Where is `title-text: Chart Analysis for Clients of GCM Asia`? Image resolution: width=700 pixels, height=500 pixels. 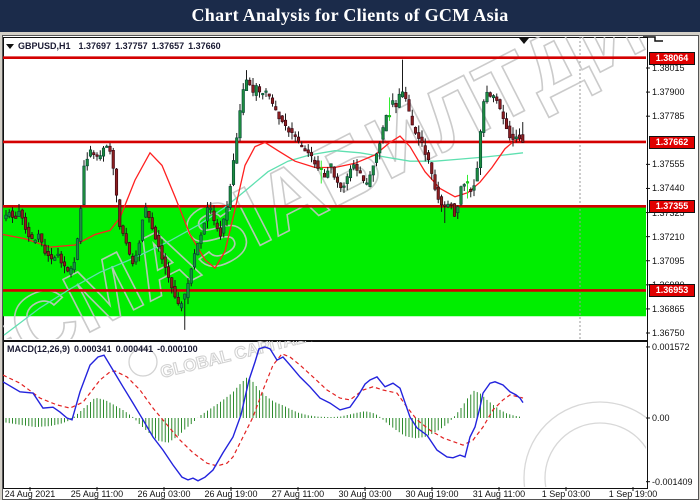
title-text: Chart Analysis for Clients of GCM Asia is located at coordinates (350, 15).